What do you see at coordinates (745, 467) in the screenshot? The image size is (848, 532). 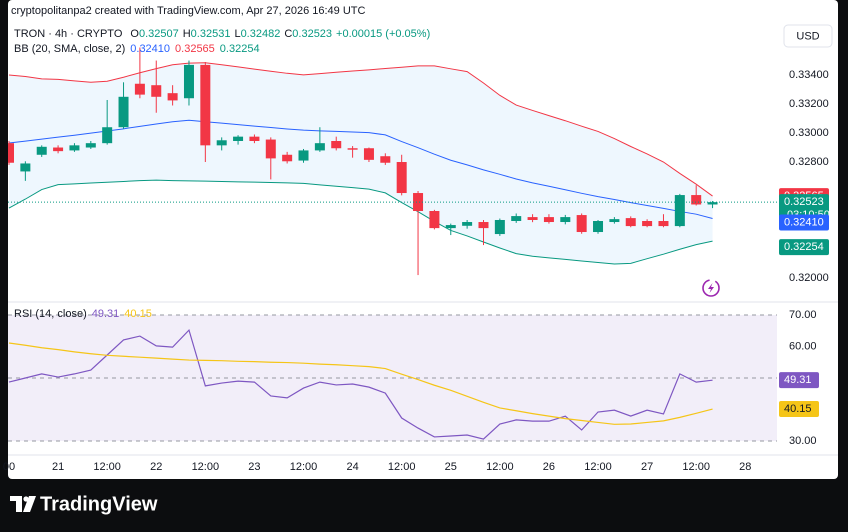 I see `x-tick-label: 28` at bounding box center [745, 467].